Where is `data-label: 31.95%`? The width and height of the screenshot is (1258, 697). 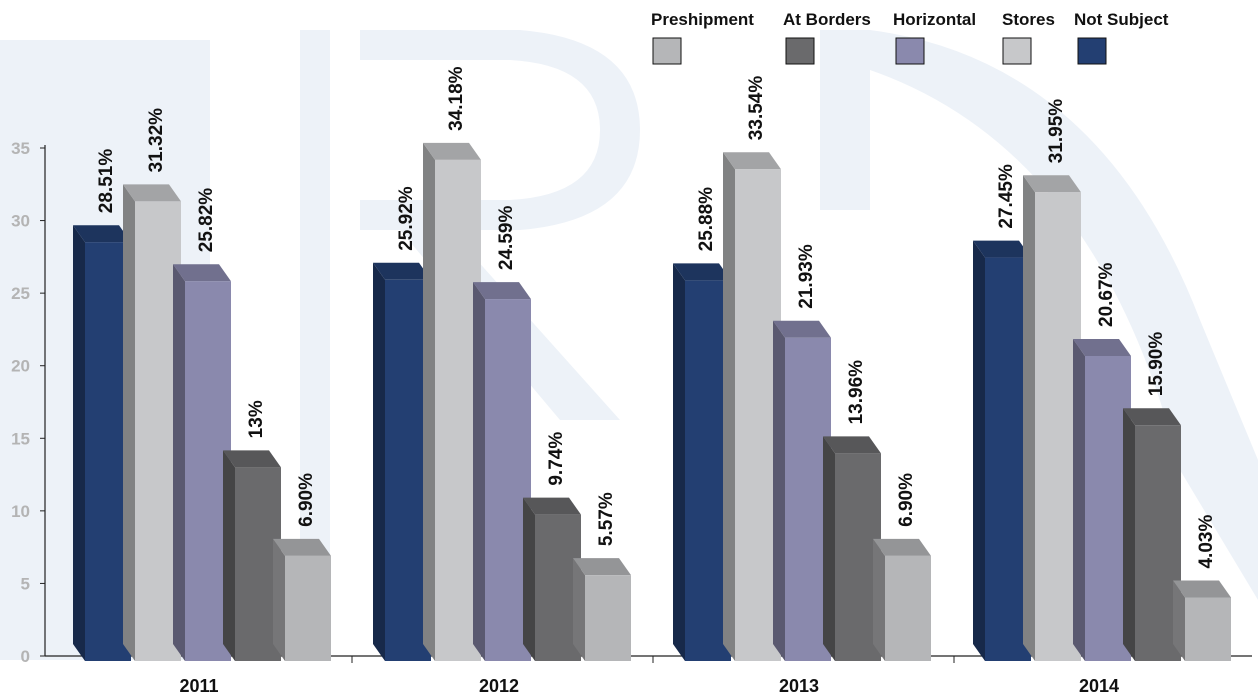
data-label: 31.95% is located at coordinates (1056, 131).